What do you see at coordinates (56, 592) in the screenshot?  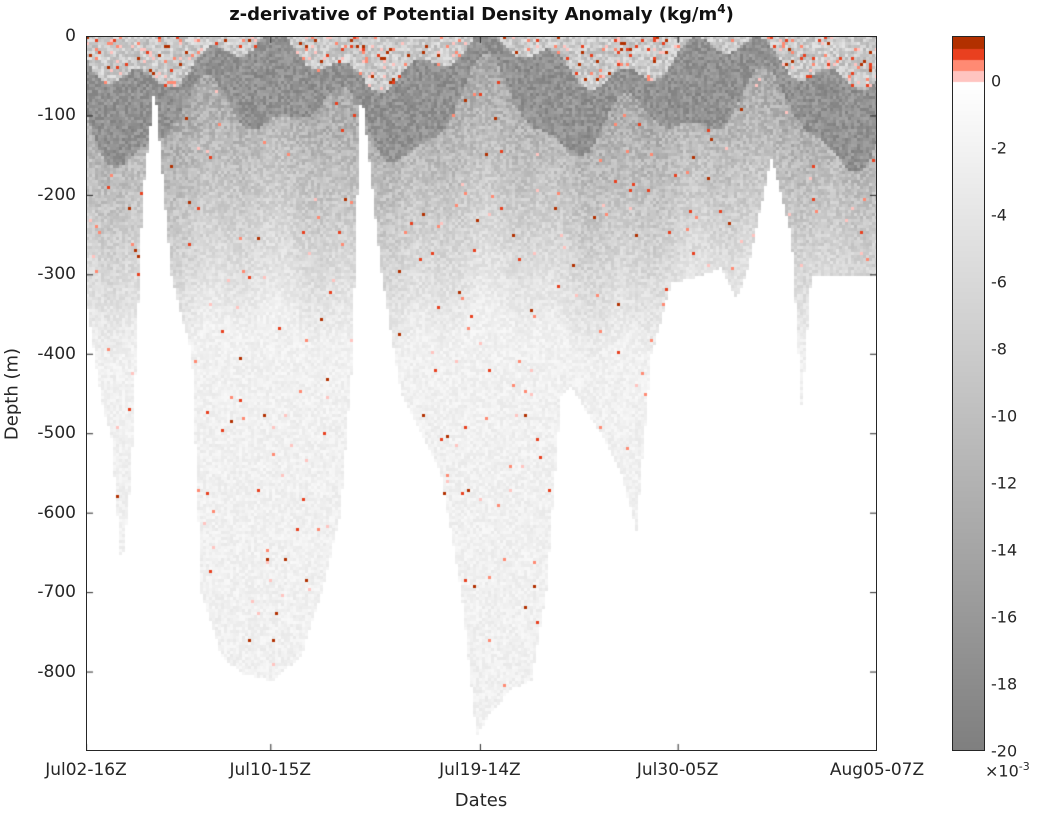 I see `y-tick-label: -700` at bounding box center [56, 592].